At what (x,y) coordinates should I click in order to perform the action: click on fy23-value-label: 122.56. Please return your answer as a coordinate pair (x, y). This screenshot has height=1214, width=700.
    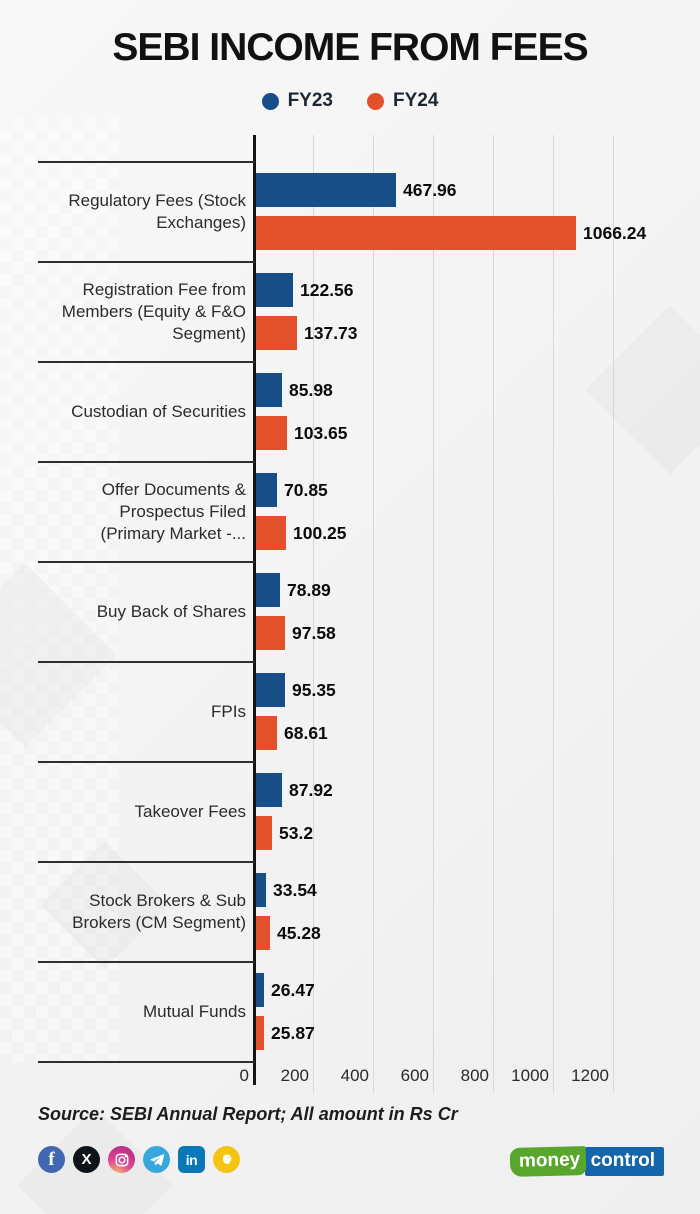
    Looking at the image, I should click on (327, 290).